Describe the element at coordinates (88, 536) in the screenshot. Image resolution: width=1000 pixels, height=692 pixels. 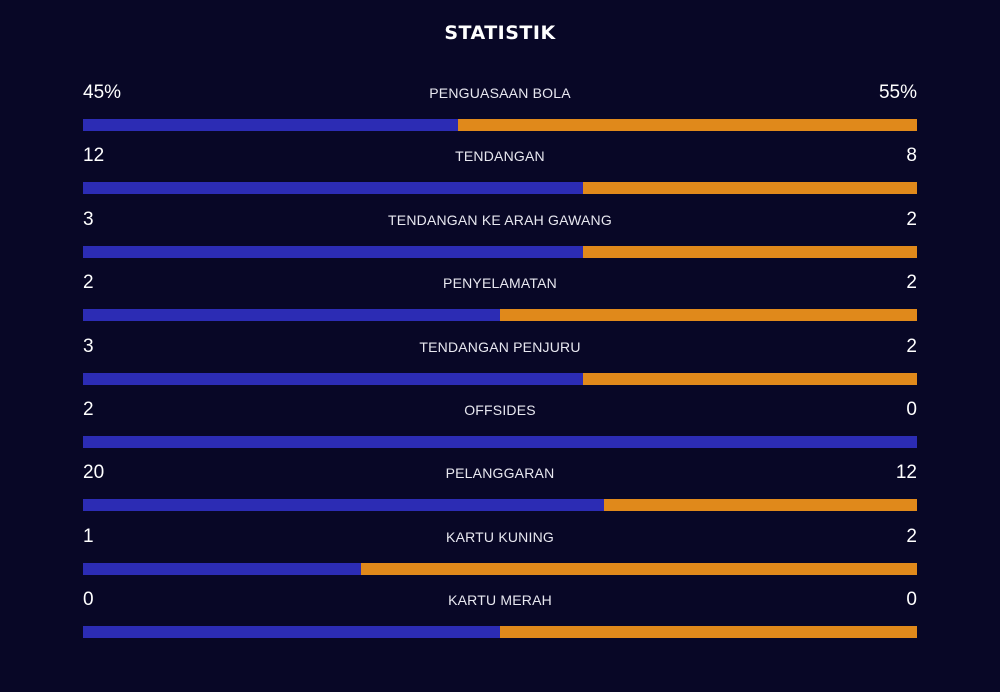
I see `home-value: 1` at that location.